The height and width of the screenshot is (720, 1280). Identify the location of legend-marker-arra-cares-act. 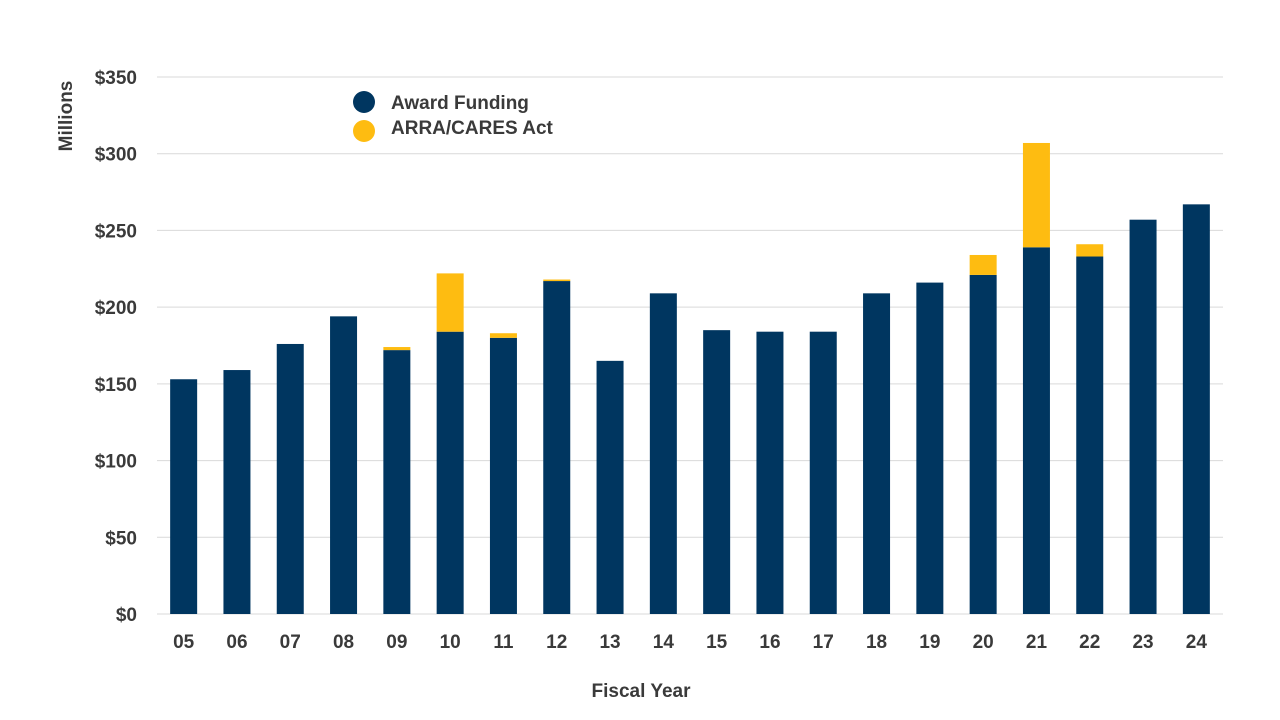
(364, 131).